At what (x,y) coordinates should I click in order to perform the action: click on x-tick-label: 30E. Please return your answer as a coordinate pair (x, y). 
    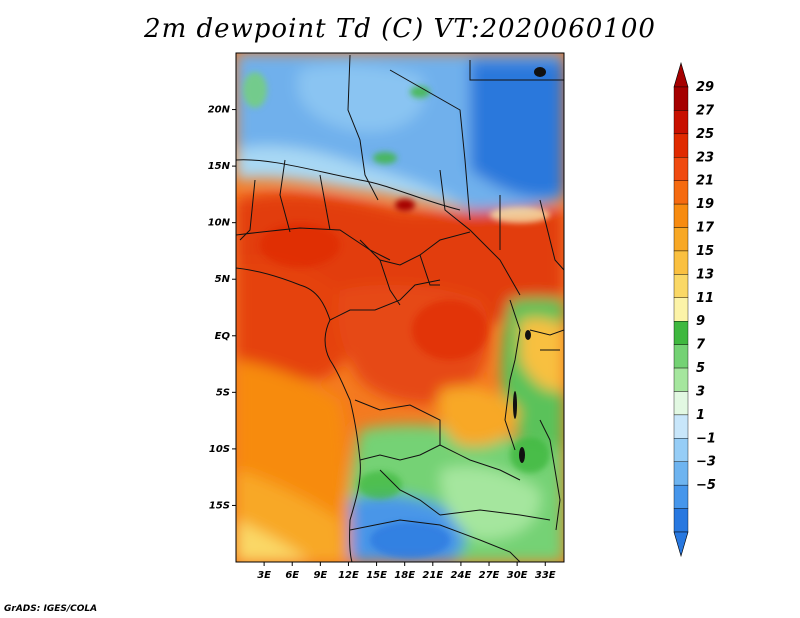
    Looking at the image, I should click on (517, 575).